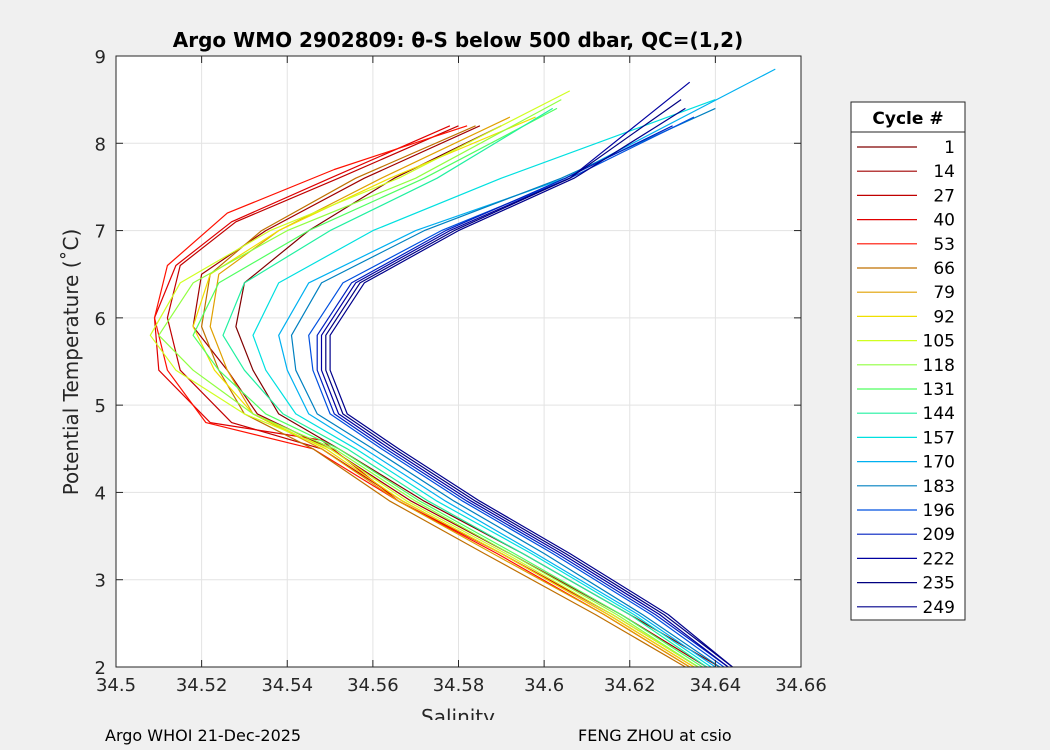 The width and height of the screenshot is (1050, 750). Describe the element at coordinates (116, 685) in the screenshot. I see `x-tick-label: 34.5` at that location.